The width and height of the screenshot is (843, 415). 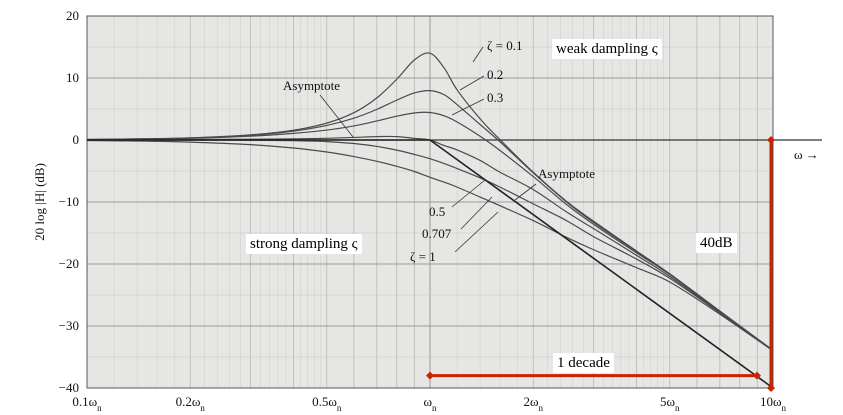 I want to click on weak-damping-label: weak dampling ς, so click(x=607, y=49).